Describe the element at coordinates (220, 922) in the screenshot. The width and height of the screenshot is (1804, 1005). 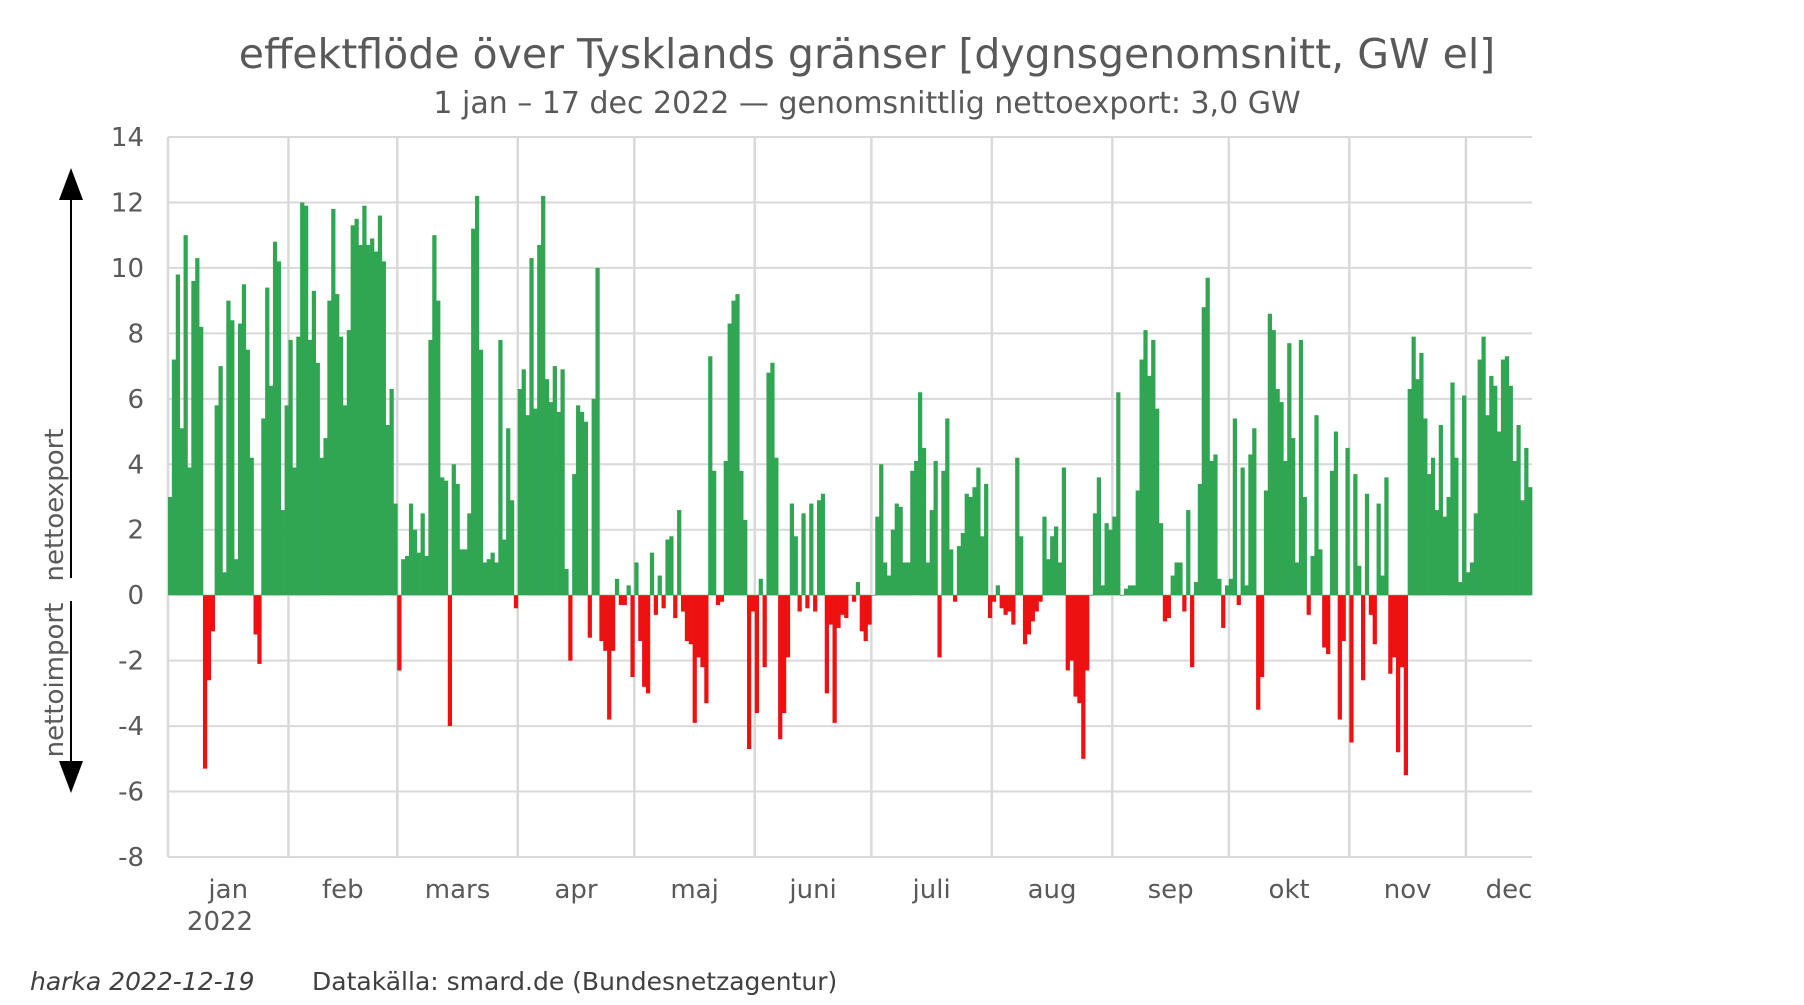
I see `year-label: 2022` at that location.